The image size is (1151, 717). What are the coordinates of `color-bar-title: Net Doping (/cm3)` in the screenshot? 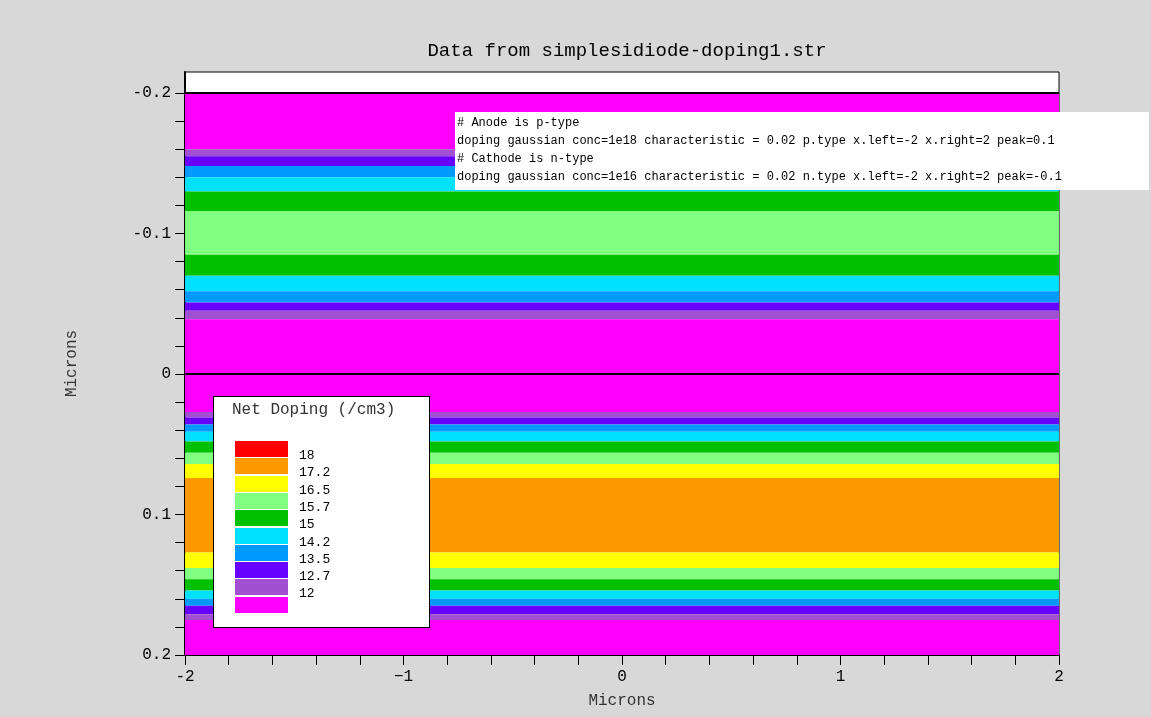 It's located at (314, 410).